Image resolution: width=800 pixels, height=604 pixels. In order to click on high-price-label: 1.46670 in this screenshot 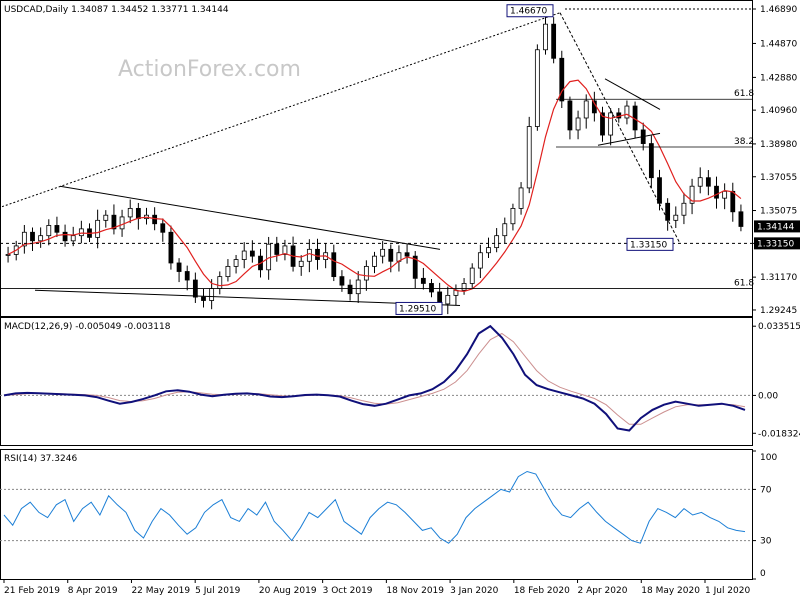, I will do `click(528, 12)`.